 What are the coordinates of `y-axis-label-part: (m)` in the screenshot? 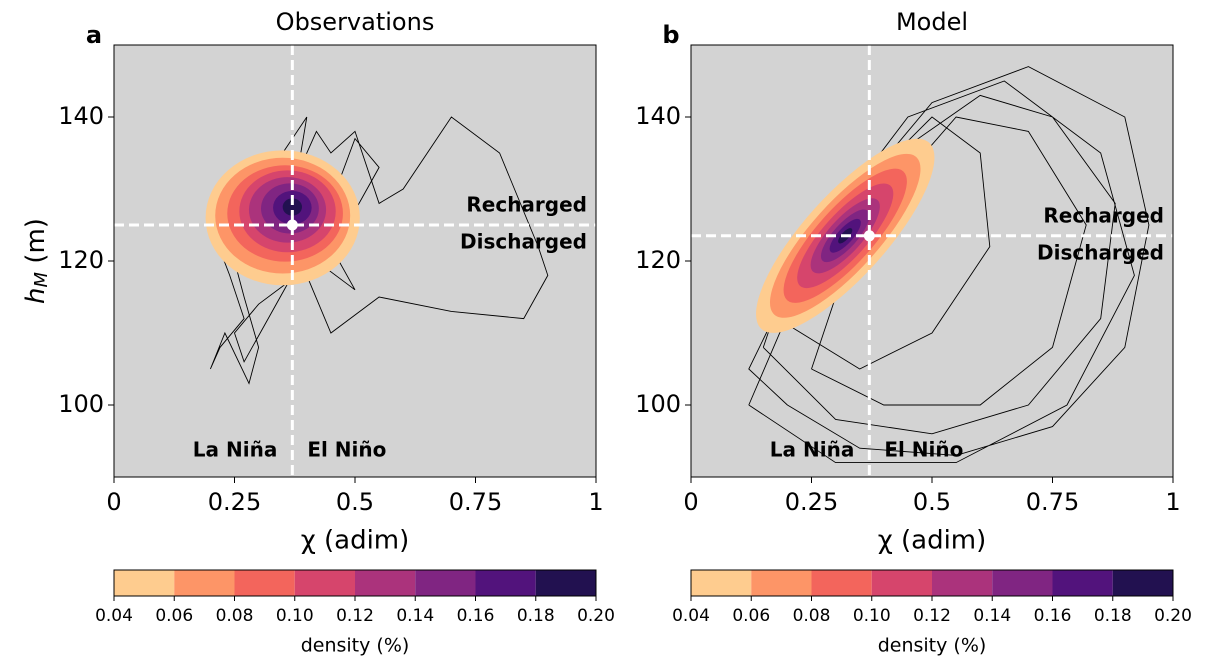 It's located at (36, 245).